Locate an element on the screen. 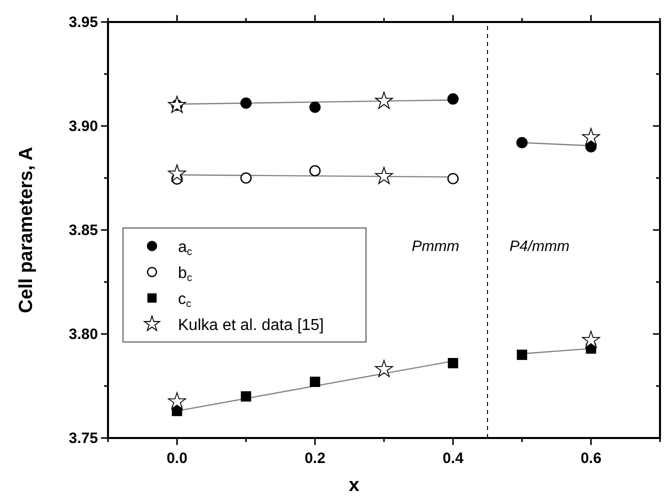  x-tick-label: 0.4 is located at coordinates (453, 458).